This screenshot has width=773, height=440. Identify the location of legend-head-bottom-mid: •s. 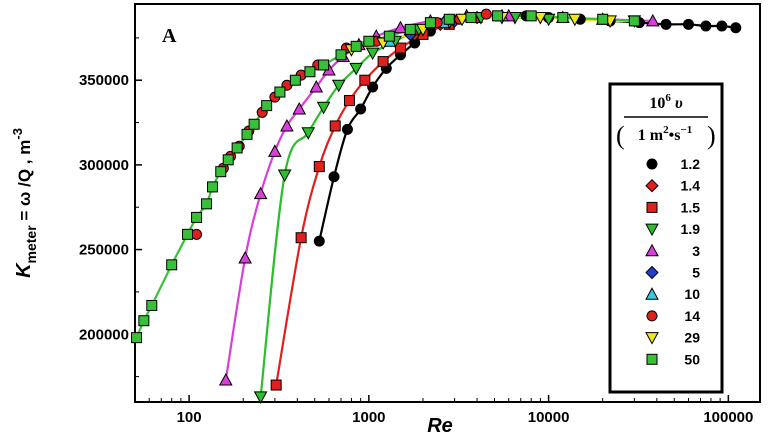
(675, 135).